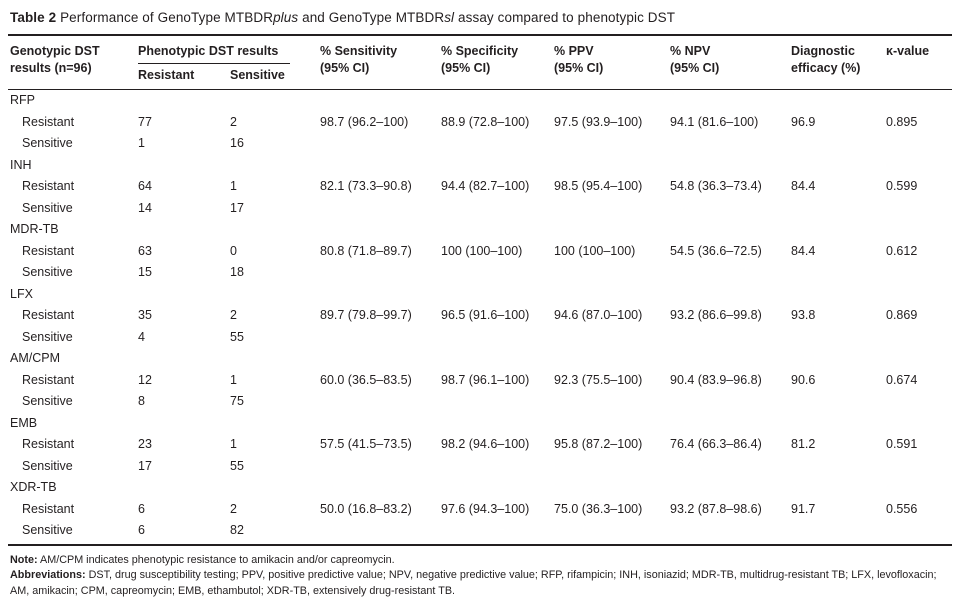  I want to click on abbreviations-label: Abbreviations:, so click(48, 575).